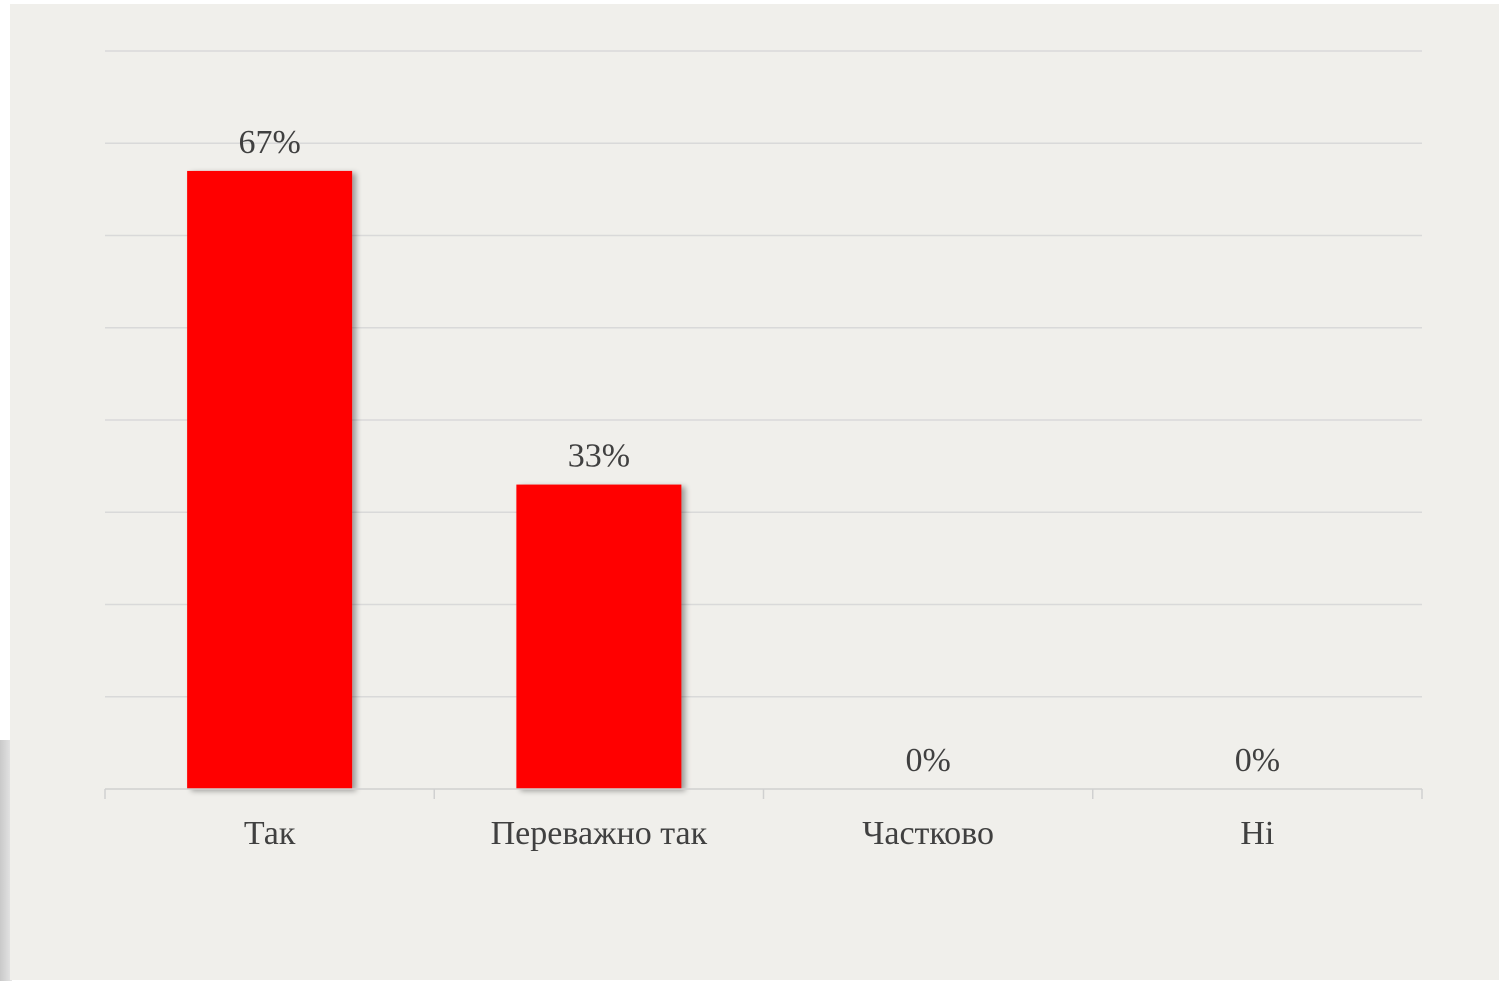  I want to click on x-tick-label: Переважно так, so click(599, 833).